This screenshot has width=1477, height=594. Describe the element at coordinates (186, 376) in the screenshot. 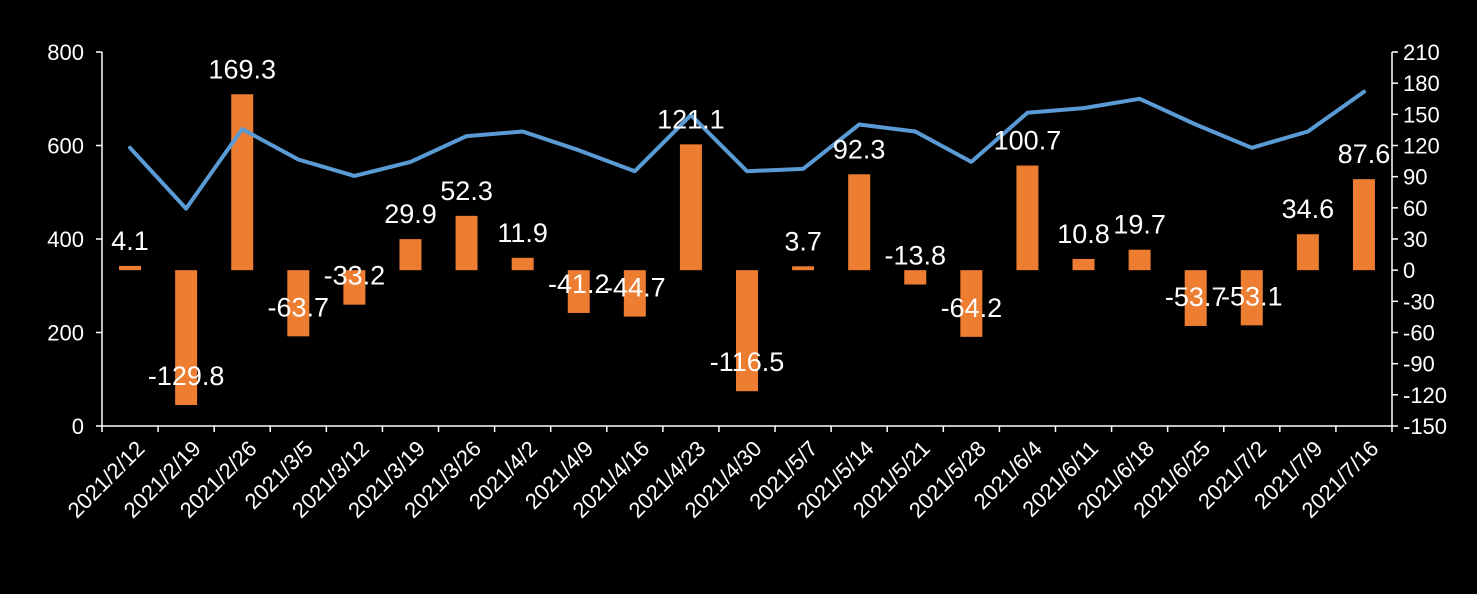

I see `data-label-2021/2/19: -129.8` at that location.